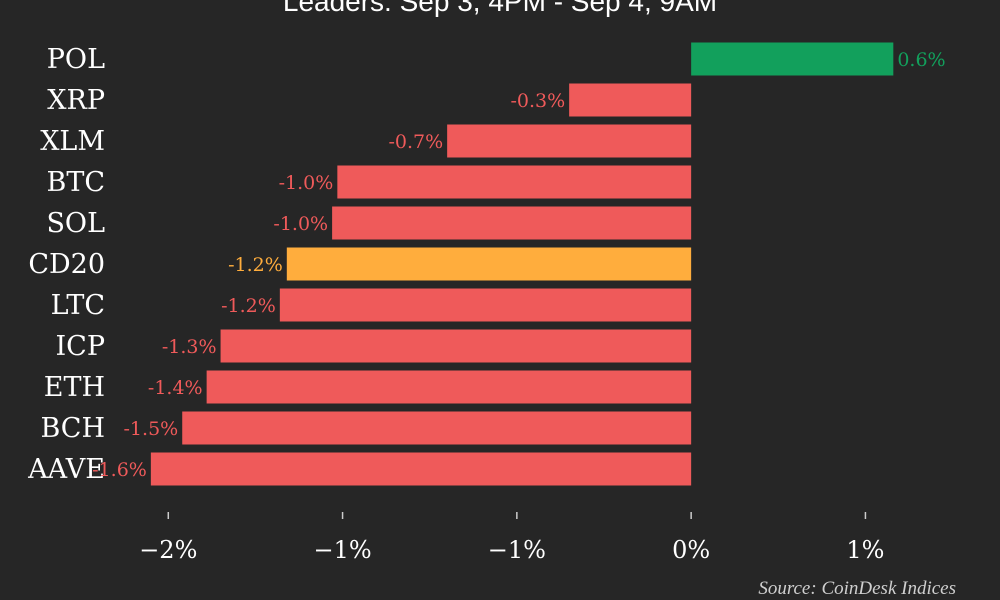  What do you see at coordinates (456, 346) in the screenshot?
I see `bar-icp` at bounding box center [456, 346].